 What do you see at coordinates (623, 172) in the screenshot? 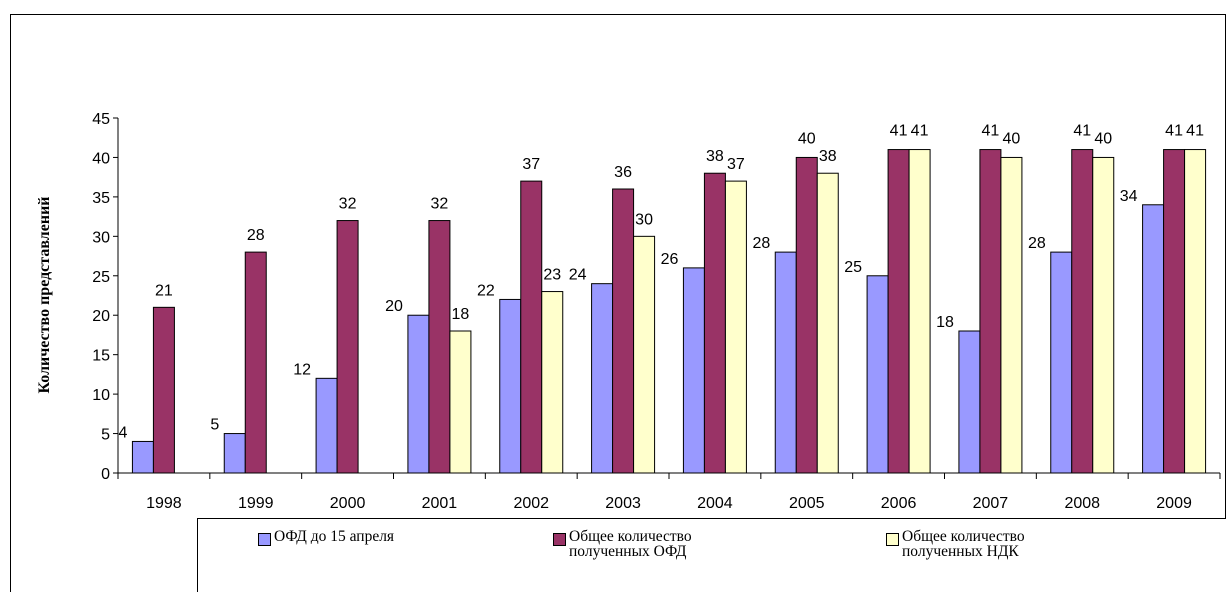
I see `data-label-ofd-total-2003: 36` at bounding box center [623, 172].